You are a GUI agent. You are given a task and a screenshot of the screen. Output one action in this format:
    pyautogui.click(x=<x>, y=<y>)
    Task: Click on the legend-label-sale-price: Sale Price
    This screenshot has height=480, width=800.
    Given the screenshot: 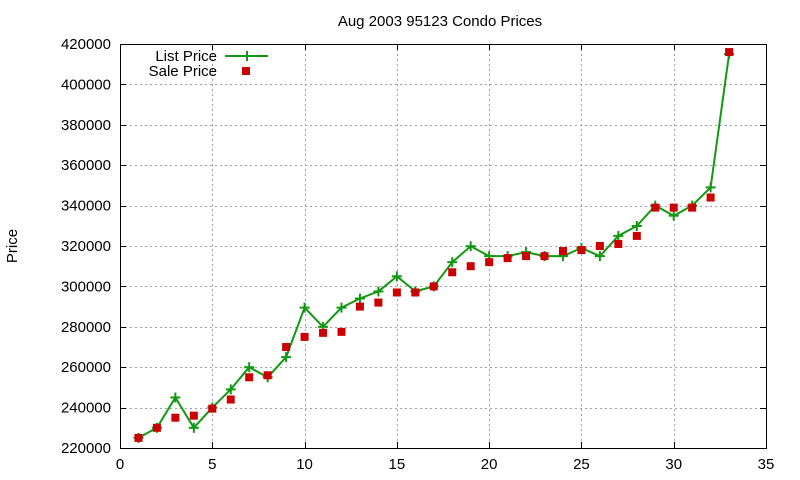 What is the action you would take?
    pyautogui.click(x=183, y=71)
    